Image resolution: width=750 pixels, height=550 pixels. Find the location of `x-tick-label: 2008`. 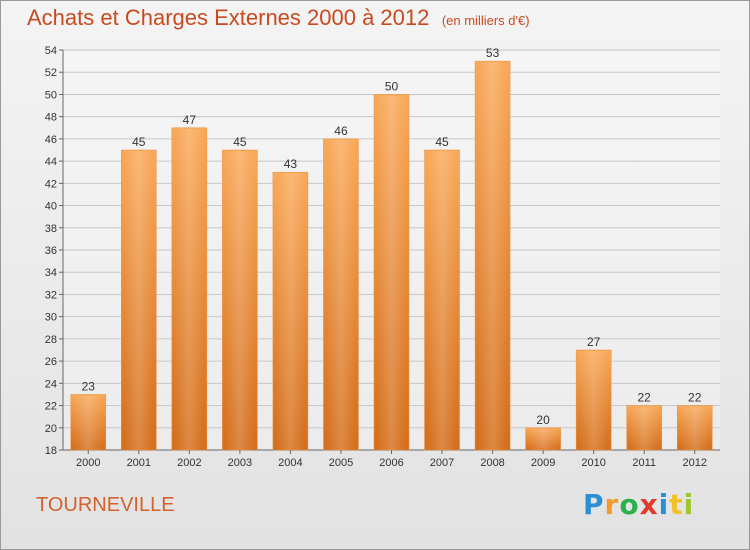

x-tick-label: 2008 is located at coordinates (492, 463).